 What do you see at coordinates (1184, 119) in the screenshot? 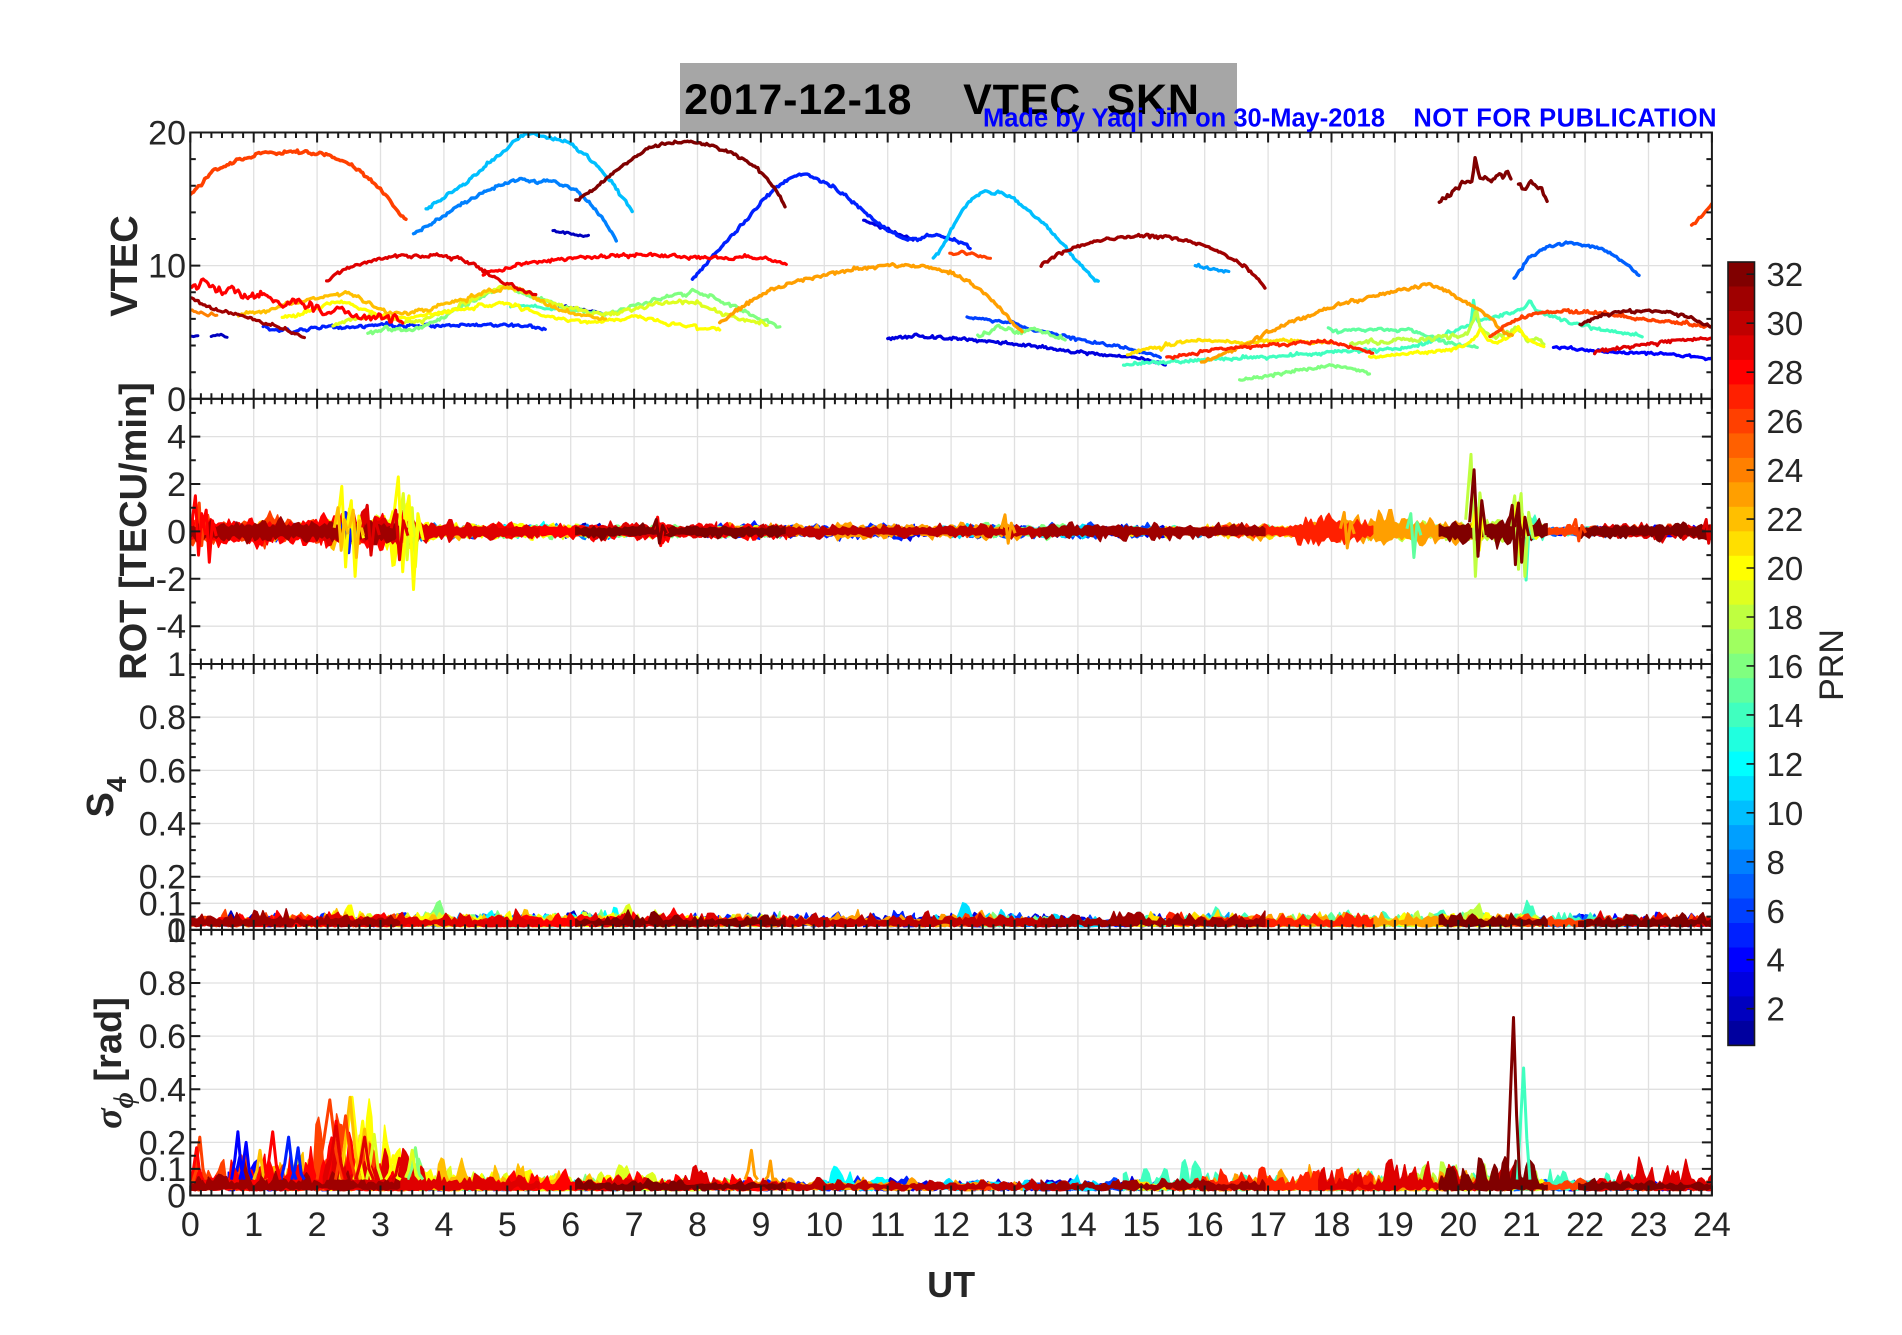
I see `svg-text:Made by Yaqi Jin on 30-May-201: Made by Yaqi Jin on 30-May-2018` at bounding box center [1184, 119].